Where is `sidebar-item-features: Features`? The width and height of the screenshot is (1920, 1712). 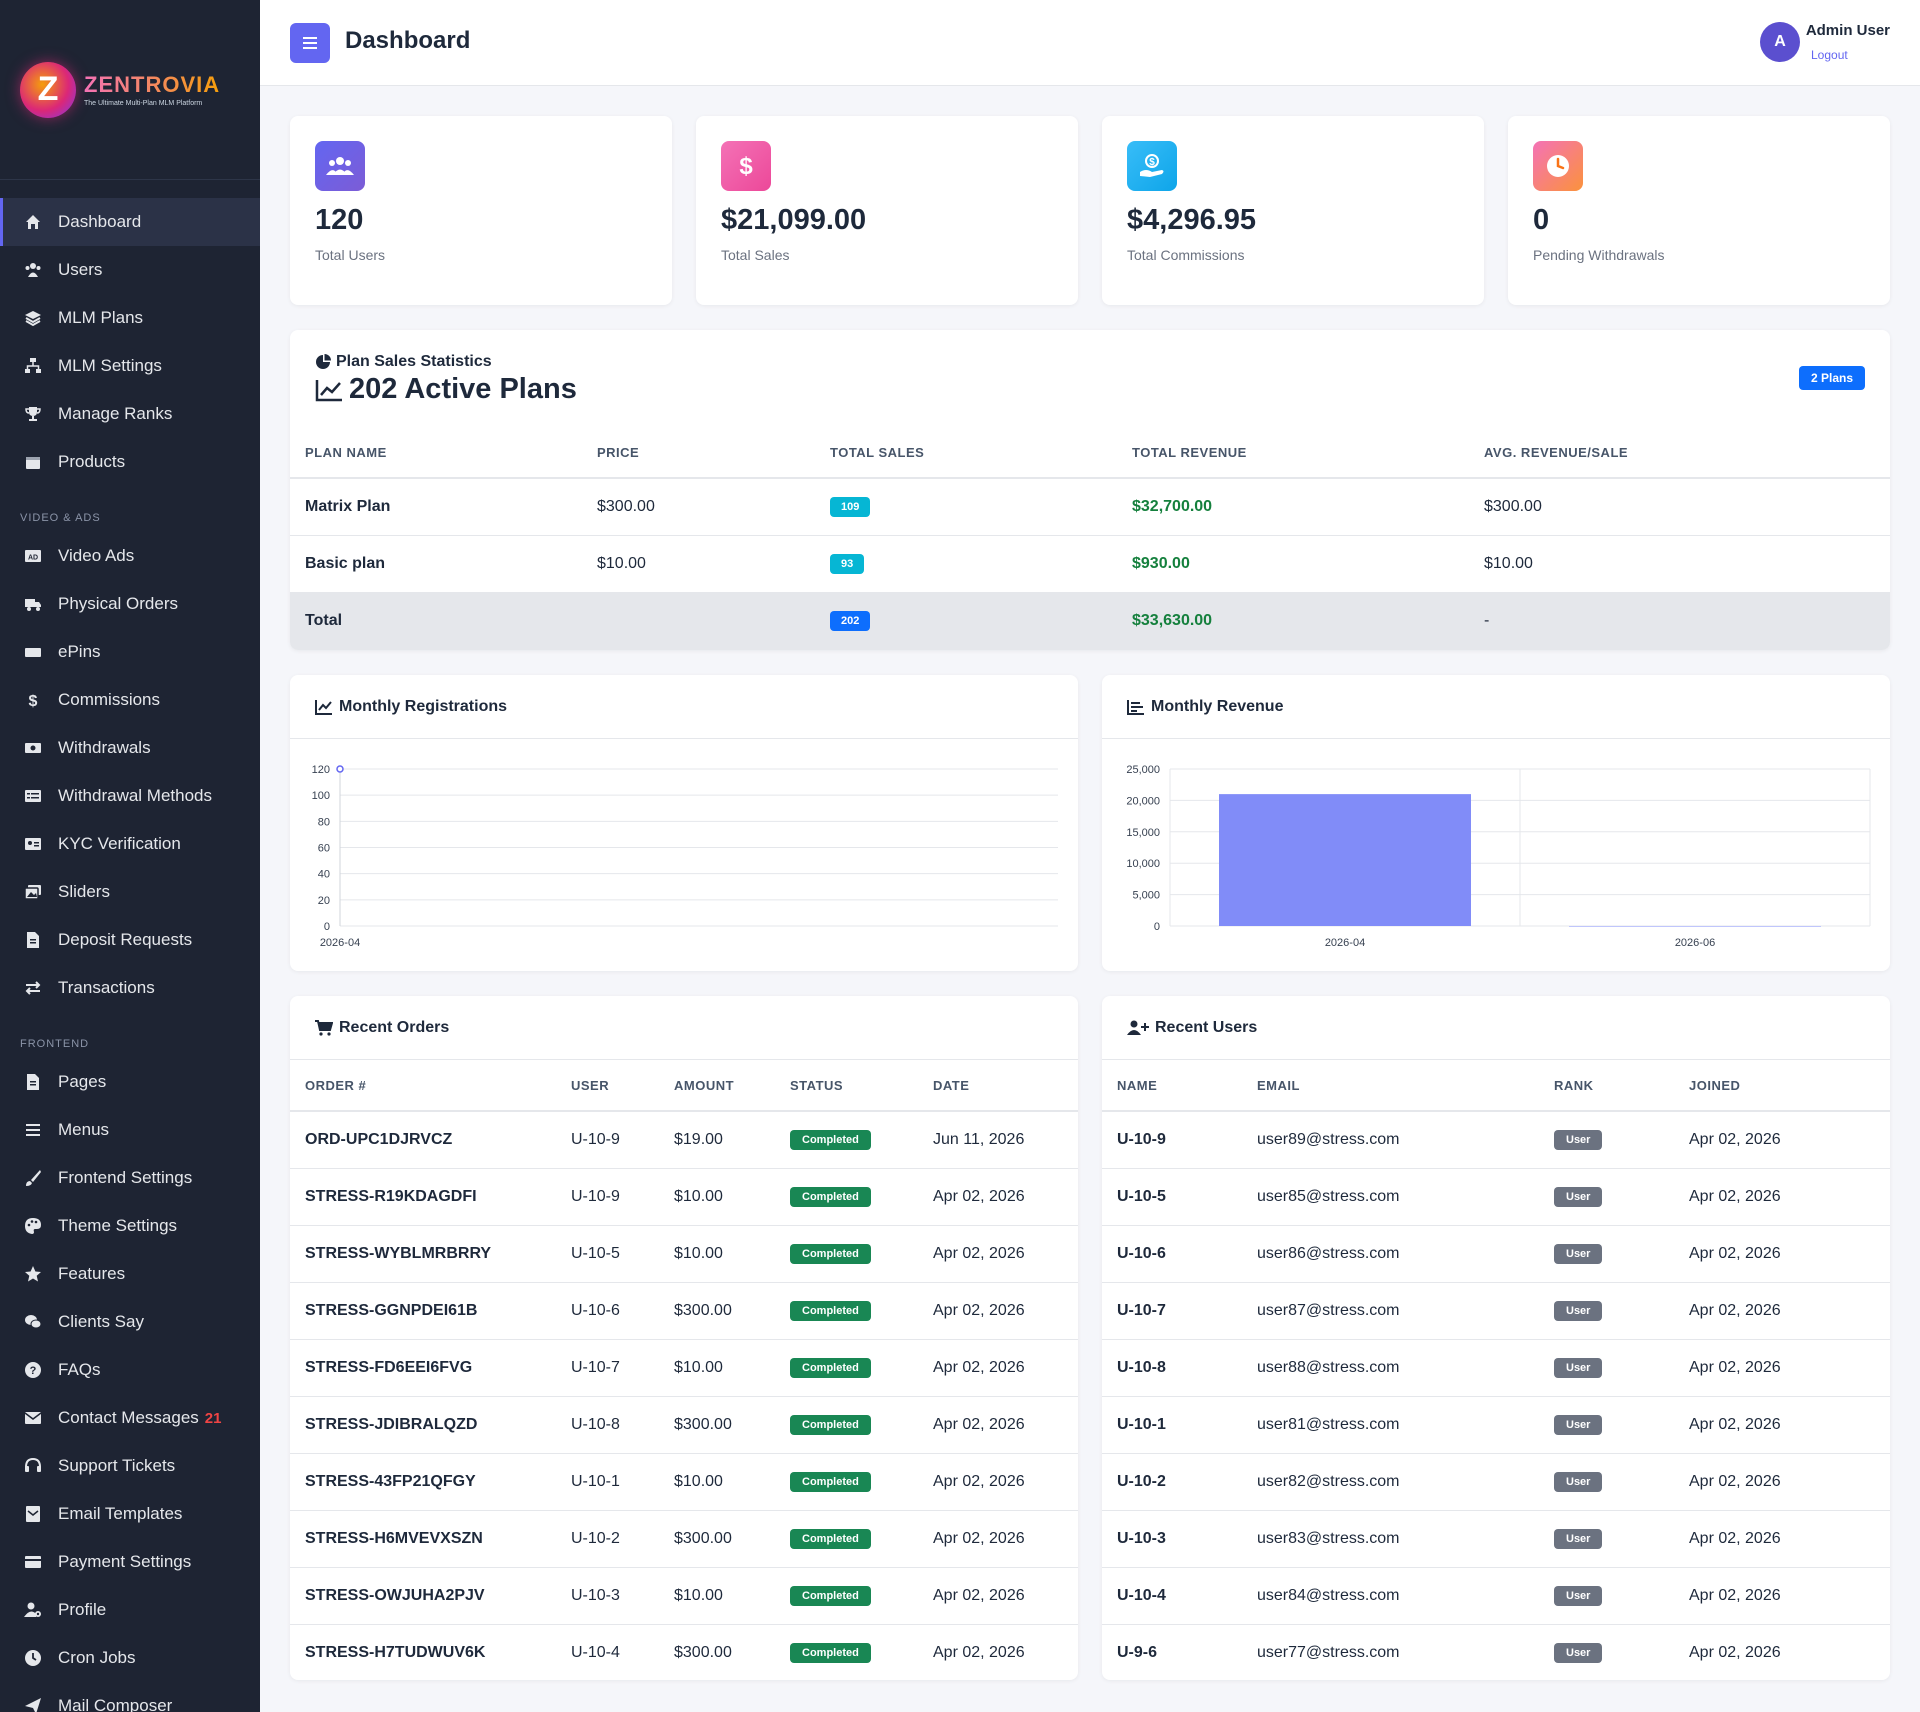
sidebar-item-features: Features is located at coordinates (130, 1274).